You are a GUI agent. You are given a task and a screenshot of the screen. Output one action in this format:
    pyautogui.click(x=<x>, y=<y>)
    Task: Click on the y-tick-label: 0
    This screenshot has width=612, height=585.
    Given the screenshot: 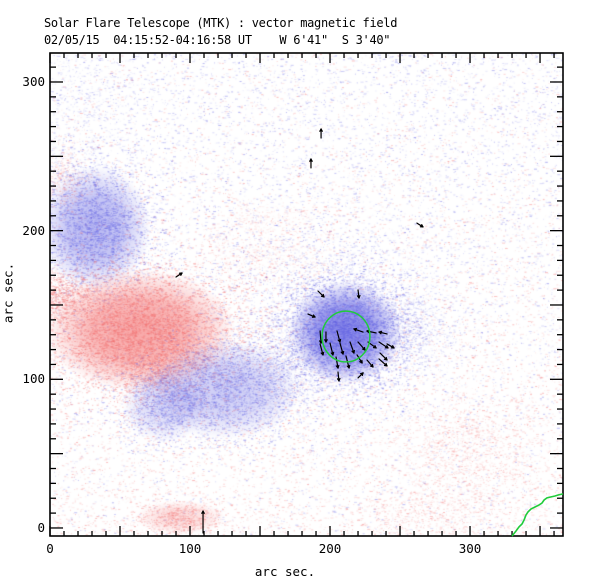 What is the action you would take?
    pyautogui.click(x=41, y=527)
    